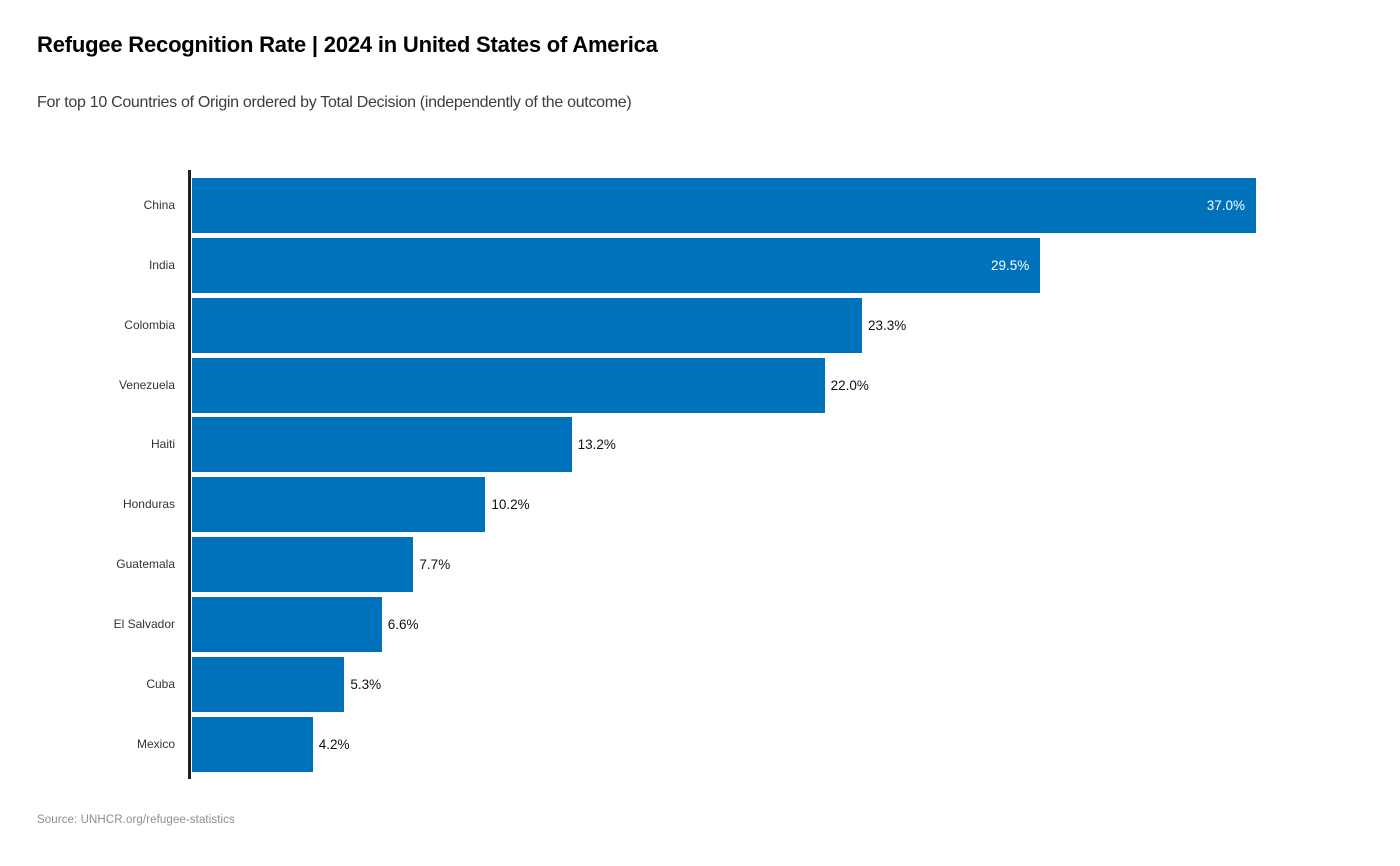 The image size is (1400, 866). What do you see at coordinates (161, 264) in the screenshot?
I see `category-label: India` at bounding box center [161, 264].